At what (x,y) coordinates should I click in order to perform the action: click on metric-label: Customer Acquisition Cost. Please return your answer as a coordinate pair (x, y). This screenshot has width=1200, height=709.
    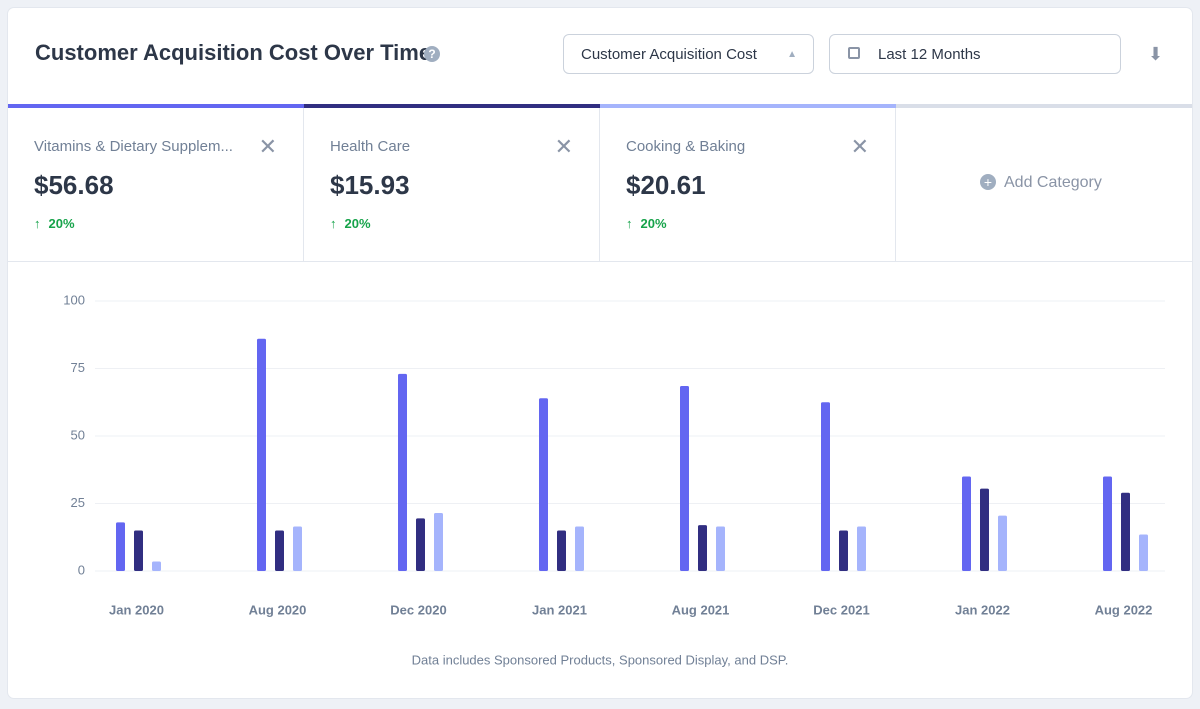
    Looking at the image, I should click on (669, 54).